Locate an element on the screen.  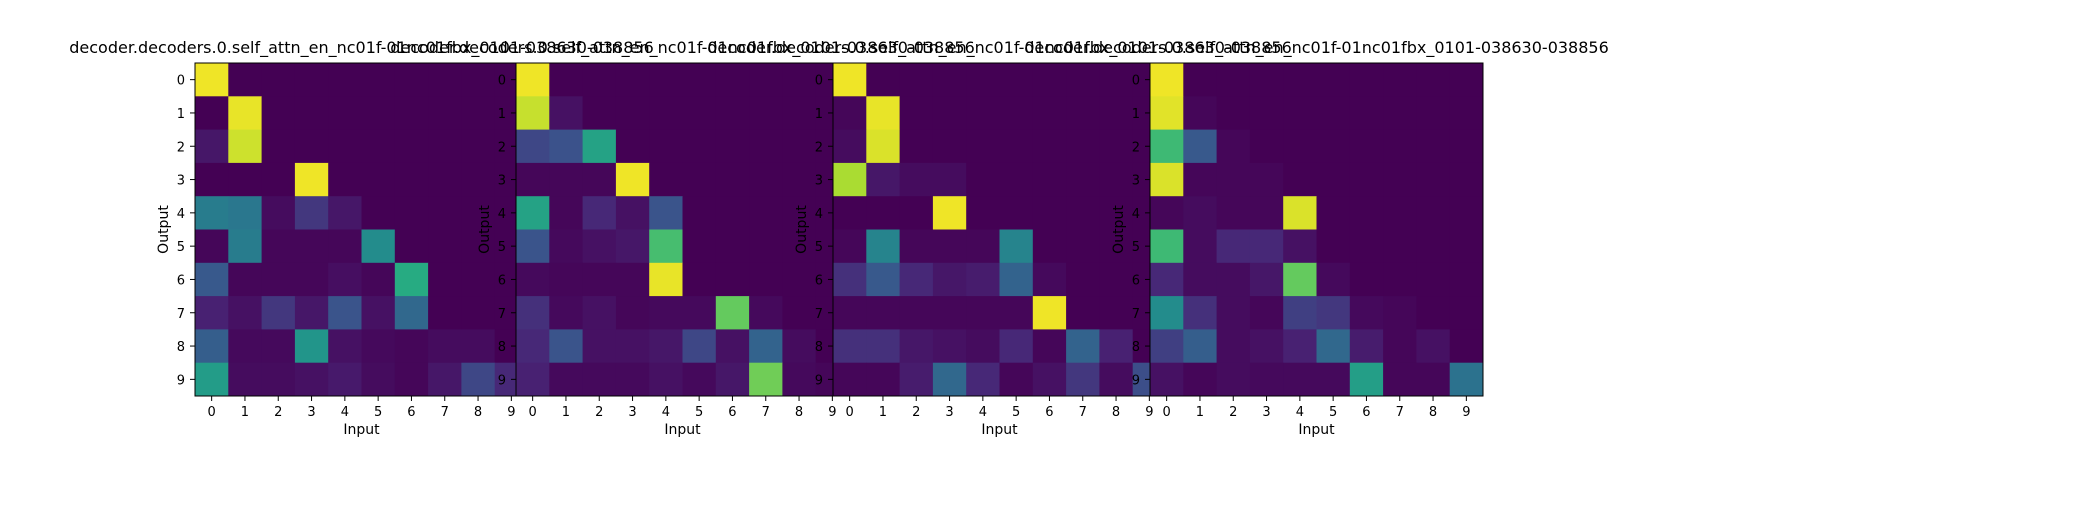
x-tick-label: 8 is located at coordinates (478, 412).